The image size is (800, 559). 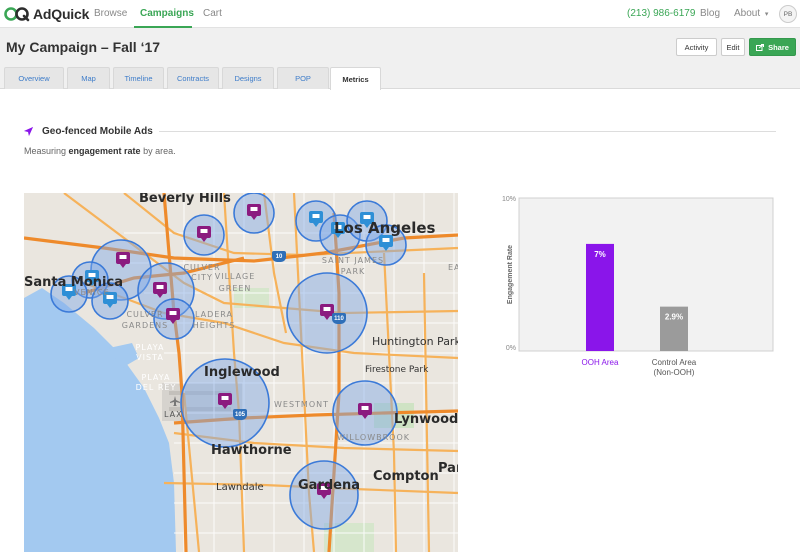 I want to click on map-label-hawthorne: Hawthorne, so click(x=251, y=450).